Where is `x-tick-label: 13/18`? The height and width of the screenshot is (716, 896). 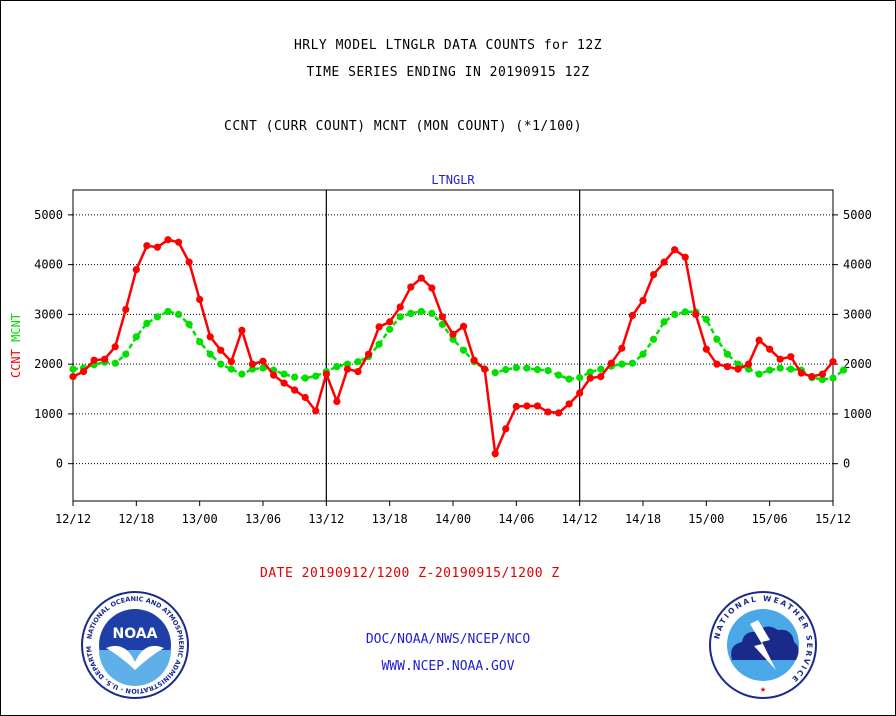 x-tick-label: 13/18 is located at coordinates (390, 519).